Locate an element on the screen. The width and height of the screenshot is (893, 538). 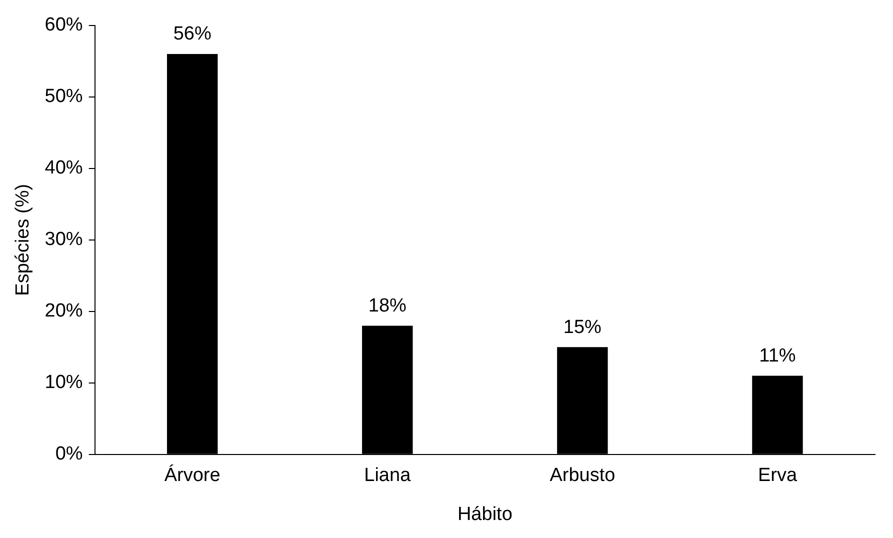
data-label: 15% is located at coordinates (582, 327).